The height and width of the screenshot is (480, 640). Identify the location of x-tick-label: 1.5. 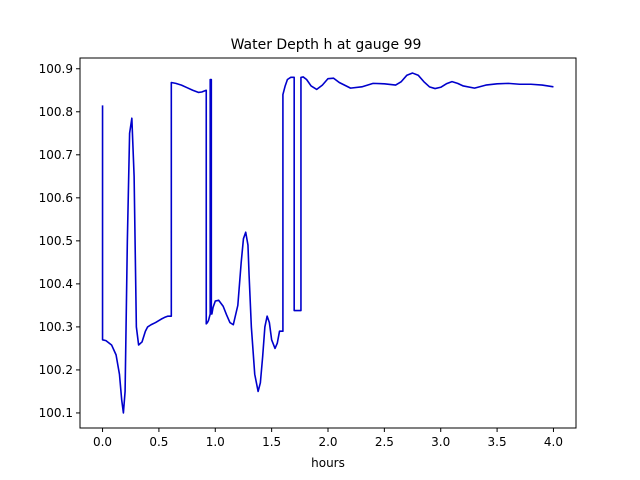
(271, 442).